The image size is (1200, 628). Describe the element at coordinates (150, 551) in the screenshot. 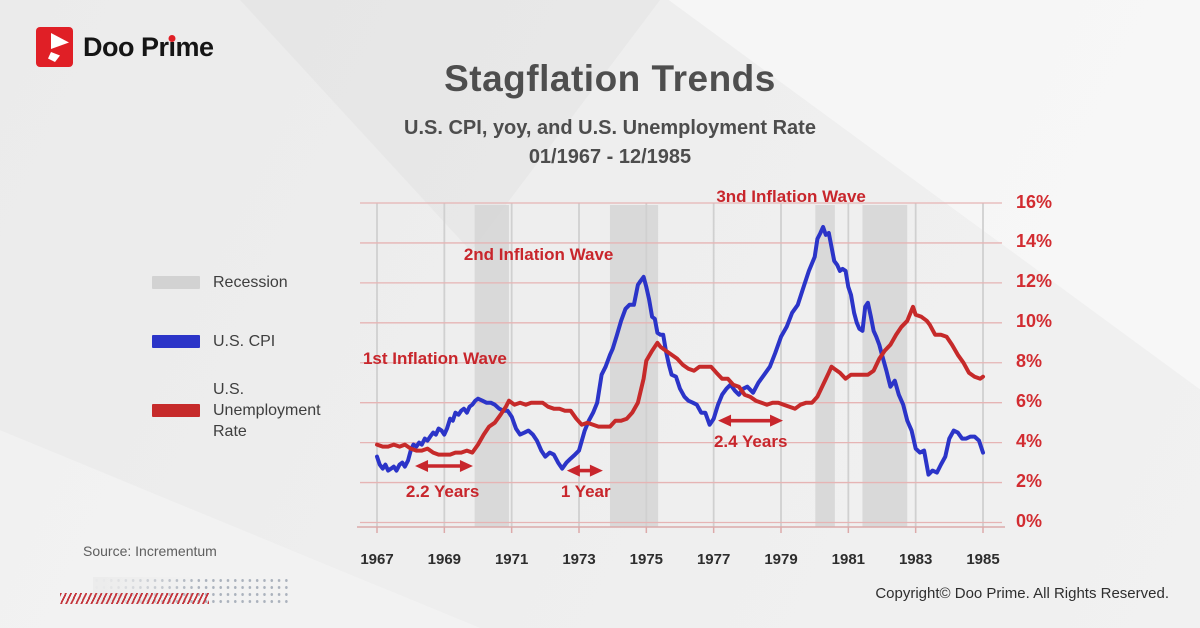

I see `source-note: Source: Incrementum` at that location.